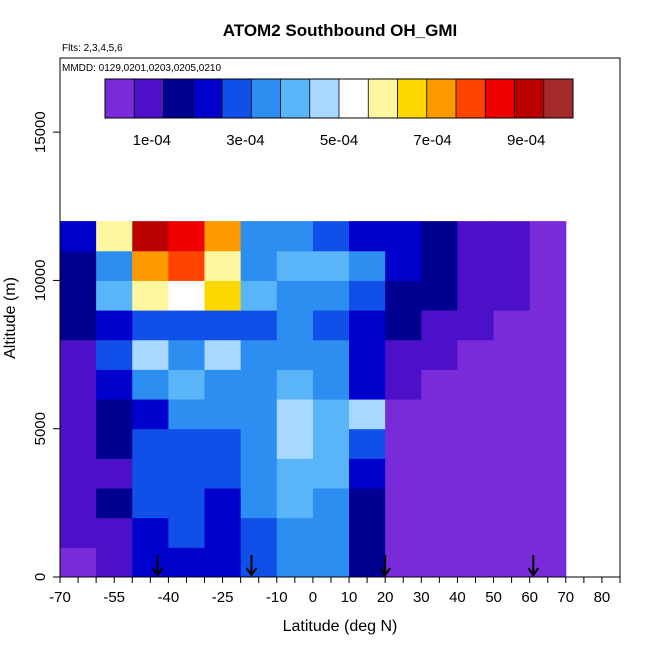  What do you see at coordinates (10, 318) in the screenshot?
I see `y-axis-label: Altitude (m)` at bounding box center [10, 318].